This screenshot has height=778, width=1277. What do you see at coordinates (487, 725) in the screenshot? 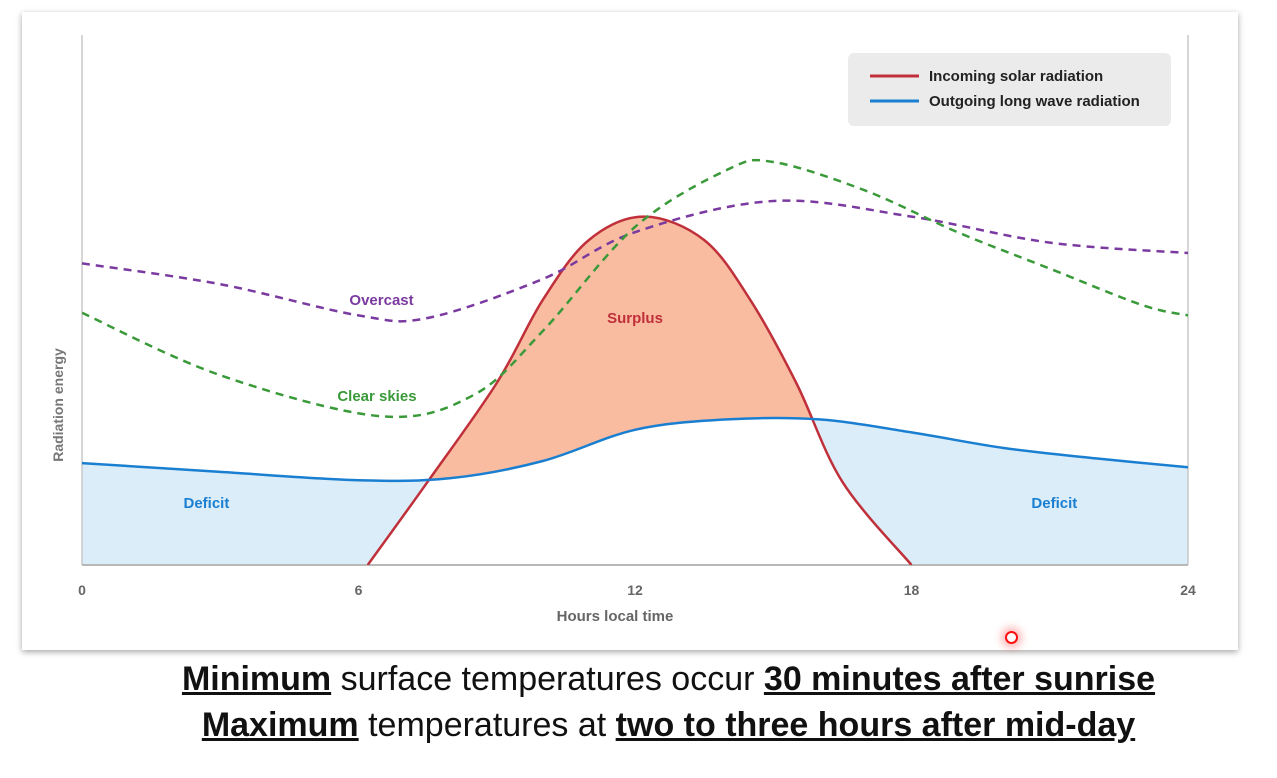
I see `caption-2-part-2: temperatures at` at bounding box center [487, 725].